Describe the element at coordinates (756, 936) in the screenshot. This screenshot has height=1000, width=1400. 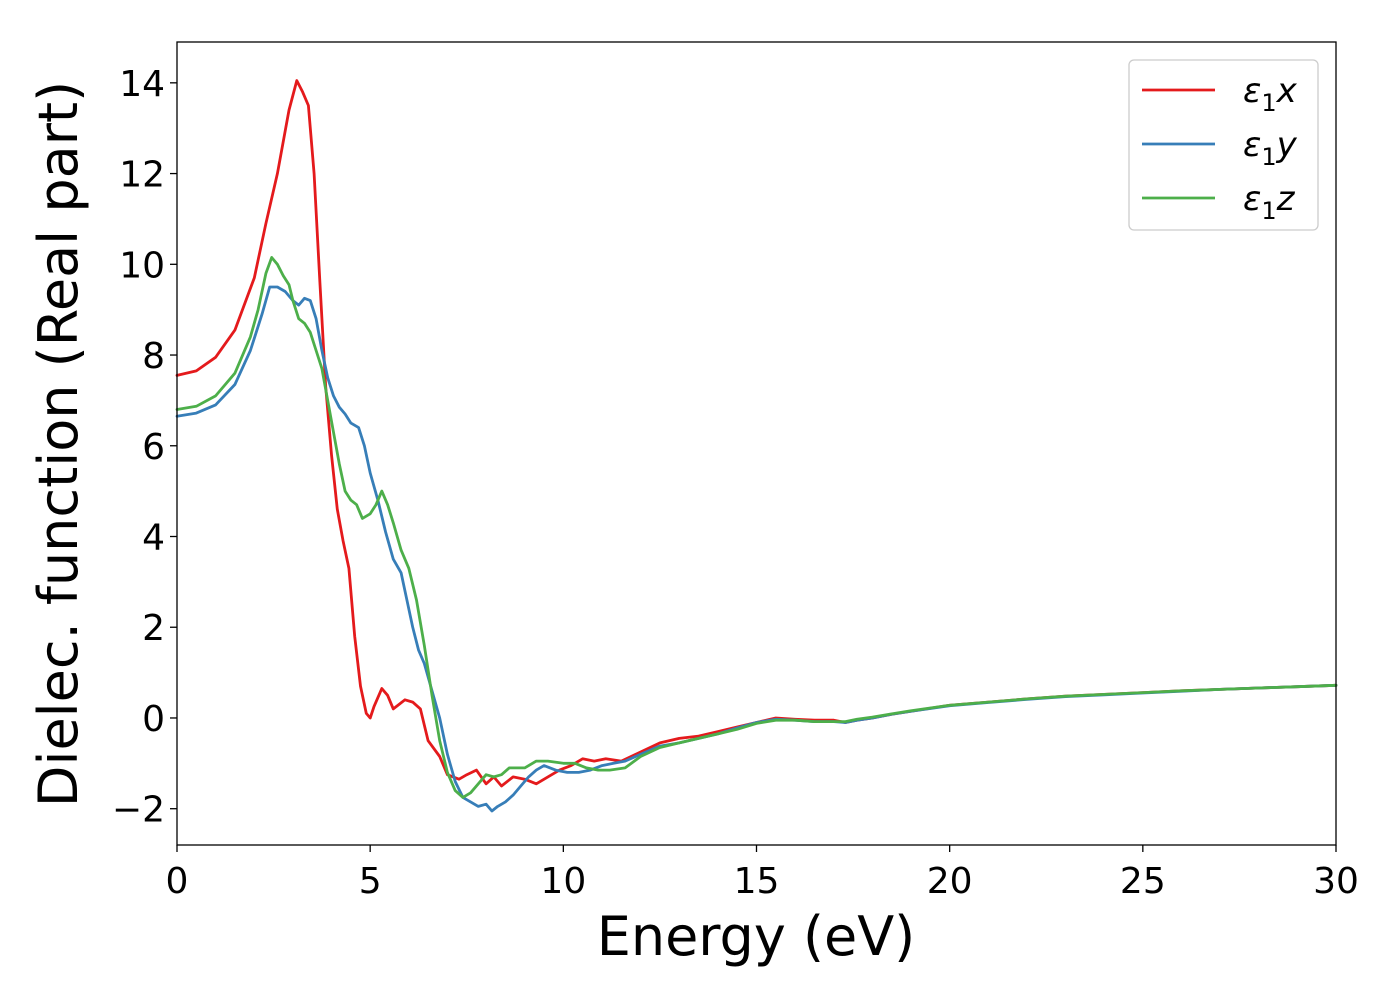
I see `x-axis-title: Energy (eV)` at that location.